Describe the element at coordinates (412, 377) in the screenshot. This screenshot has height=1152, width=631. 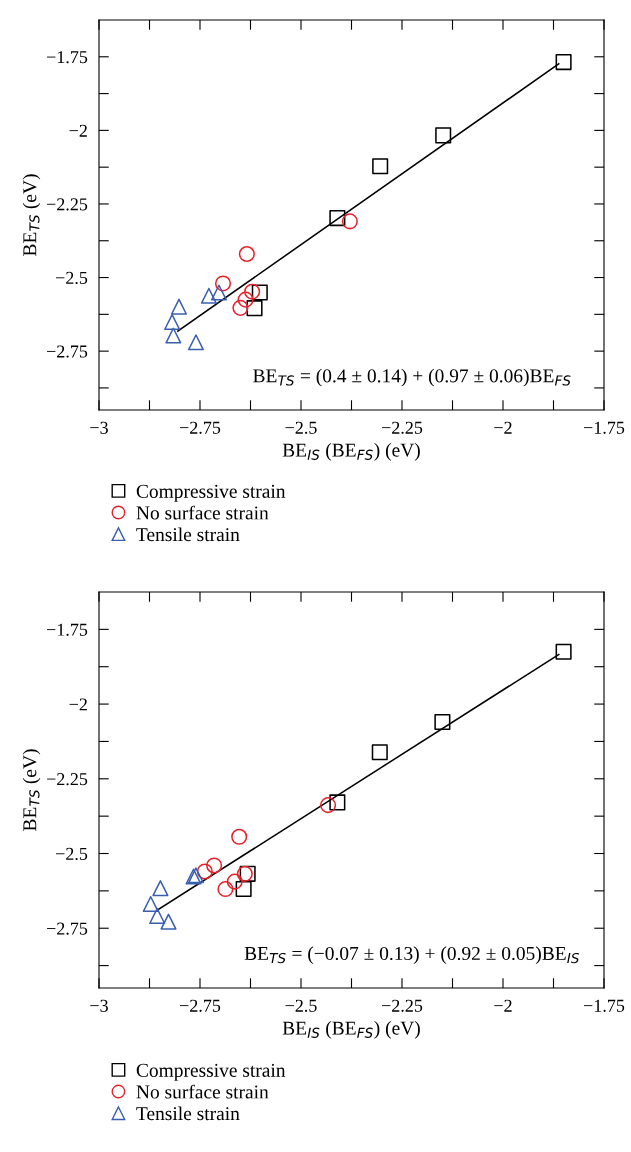
I see `annotation: BE$_{TS}$ = (0.4 ± 0.14) + (0.97 ± 0.06)BE$_{FS}$` at that location.